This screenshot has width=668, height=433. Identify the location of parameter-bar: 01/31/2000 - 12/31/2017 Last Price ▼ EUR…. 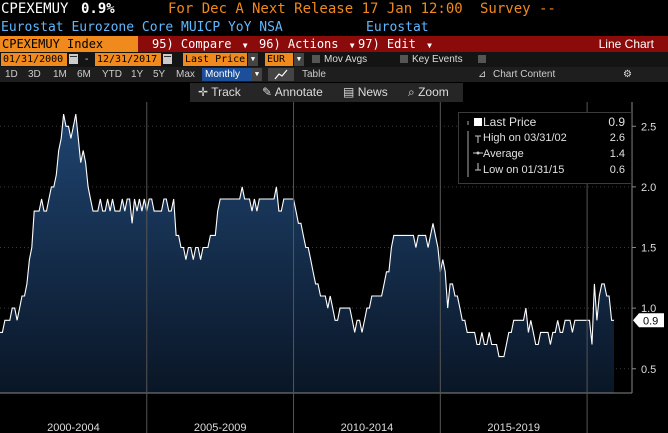
(334, 59).